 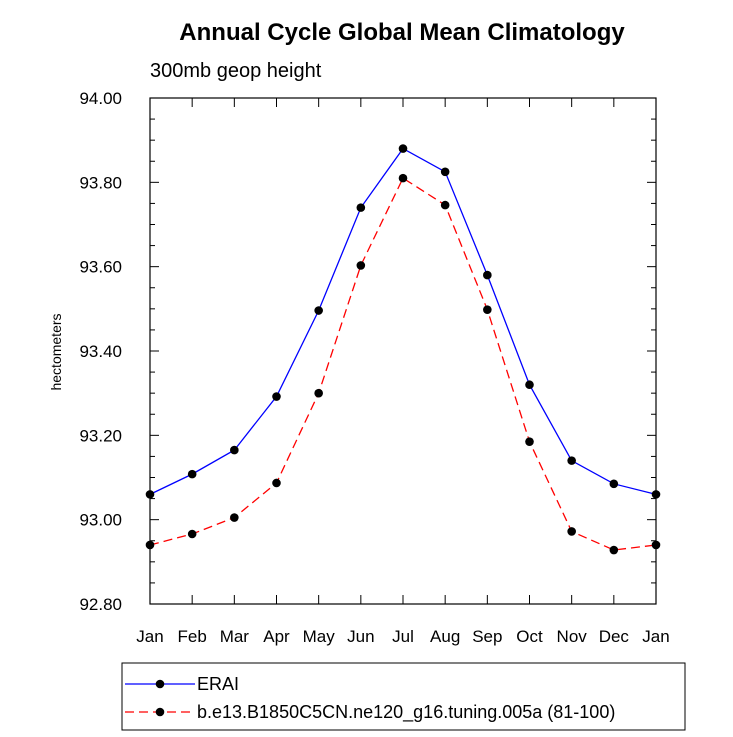 I want to click on x-tick-label: Sep, so click(x=487, y=636).